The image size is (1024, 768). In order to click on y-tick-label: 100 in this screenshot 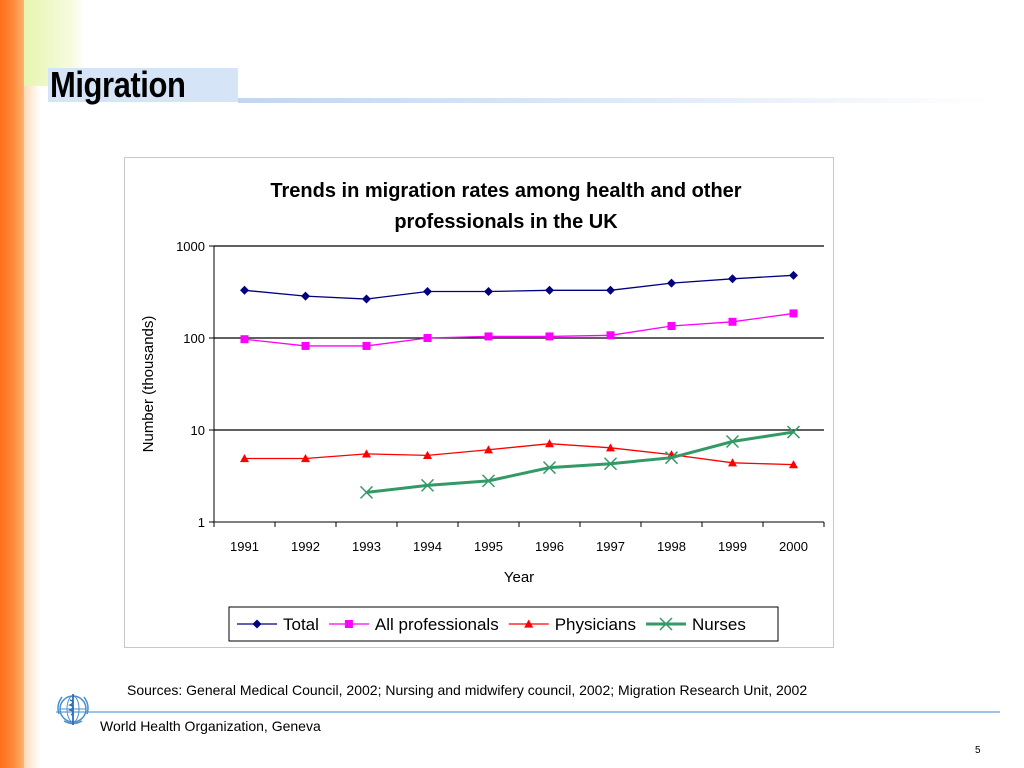, I will do `click(194, 338)`.